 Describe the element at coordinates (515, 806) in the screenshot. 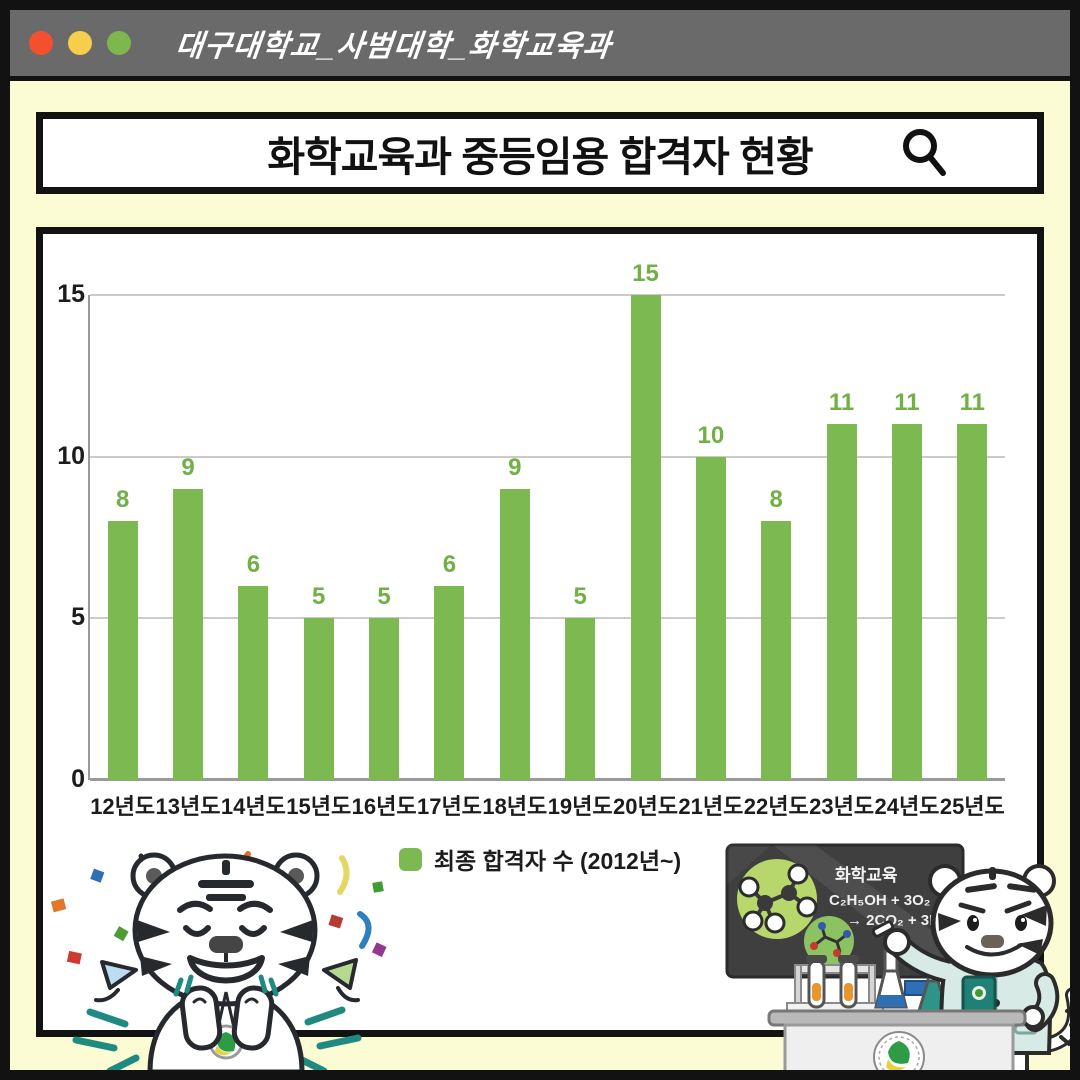

I see `x-tick-label: 18년도` at that location.